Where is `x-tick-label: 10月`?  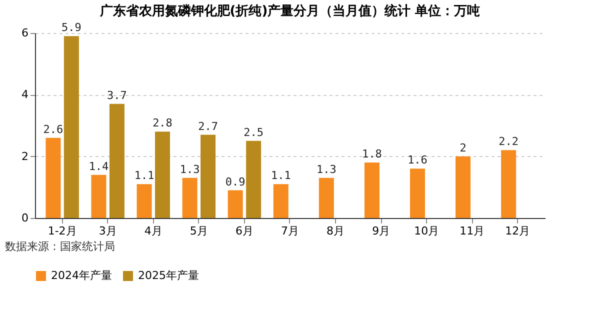 x-tick-label: 10月 is located at coordinates (427, 231).